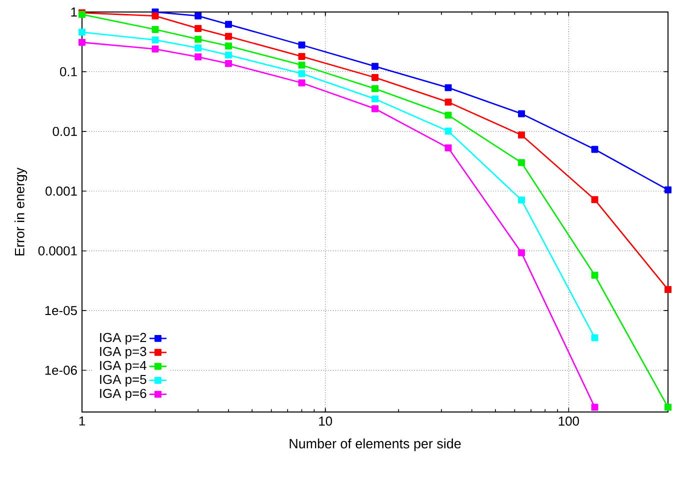 This screenshot has width=680, height=495. I want to click on legend-label: IGA p=4, so click(123, 366).